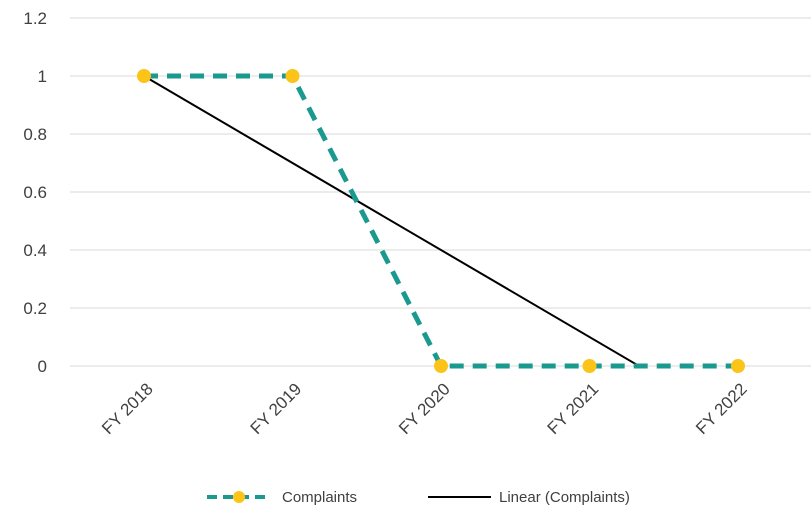 The height and width of the screenshot is (509, 811). I want to click on legend-linear-label: Linear (Complaints), so click(564, 497).